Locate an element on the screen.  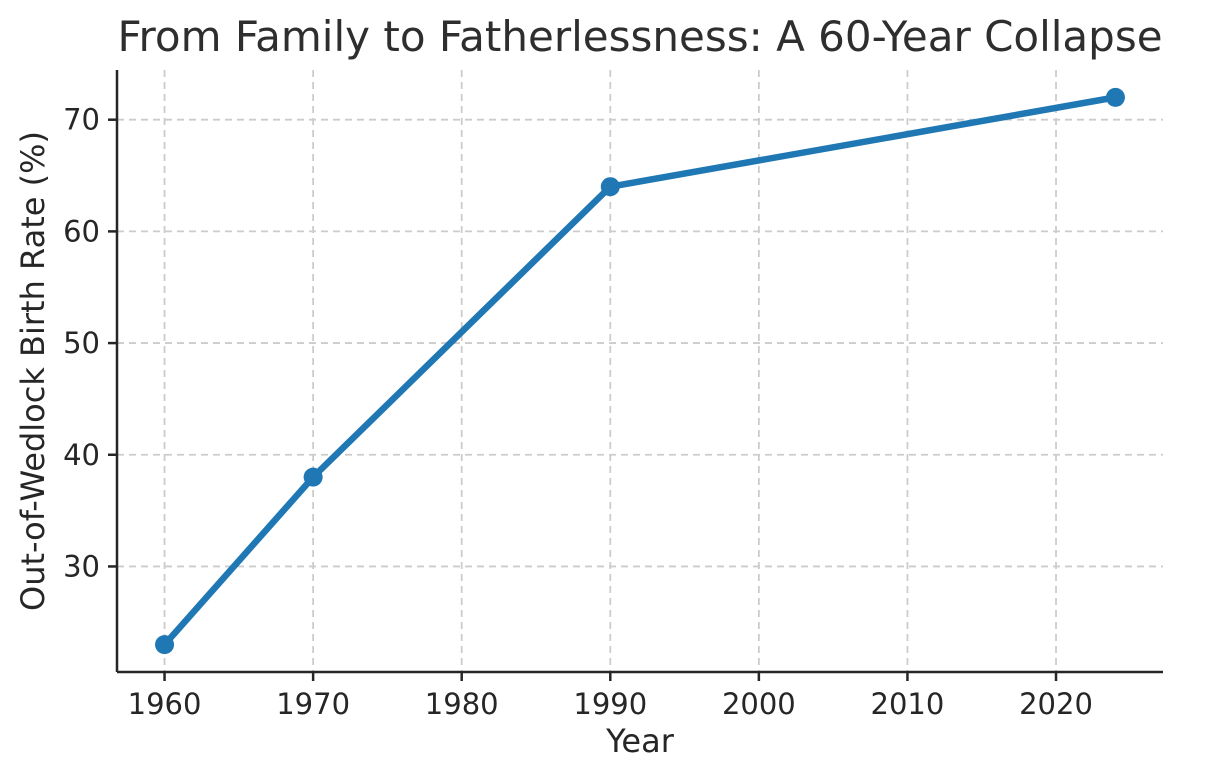
x-tick-label: 1960 is located at coordinates (165, 704).